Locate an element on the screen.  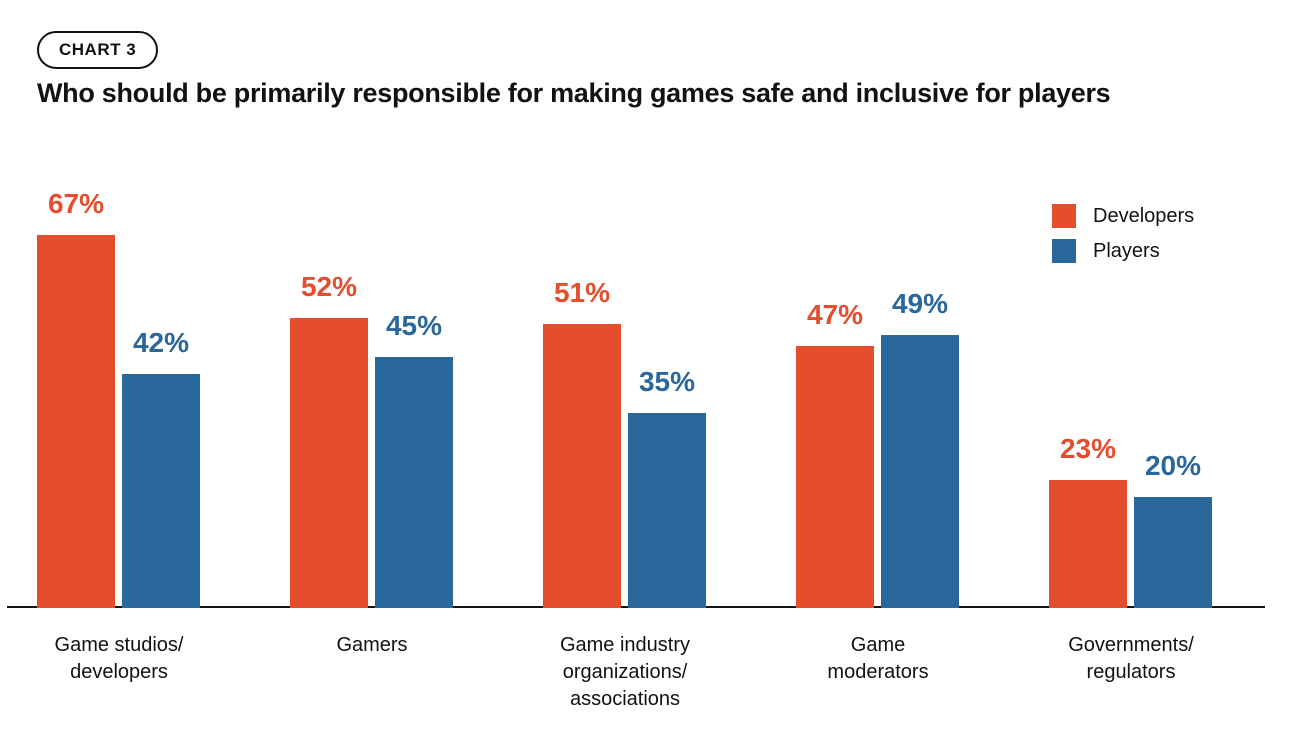
bar-wrap: 47% is located at coordinates (835, 454).